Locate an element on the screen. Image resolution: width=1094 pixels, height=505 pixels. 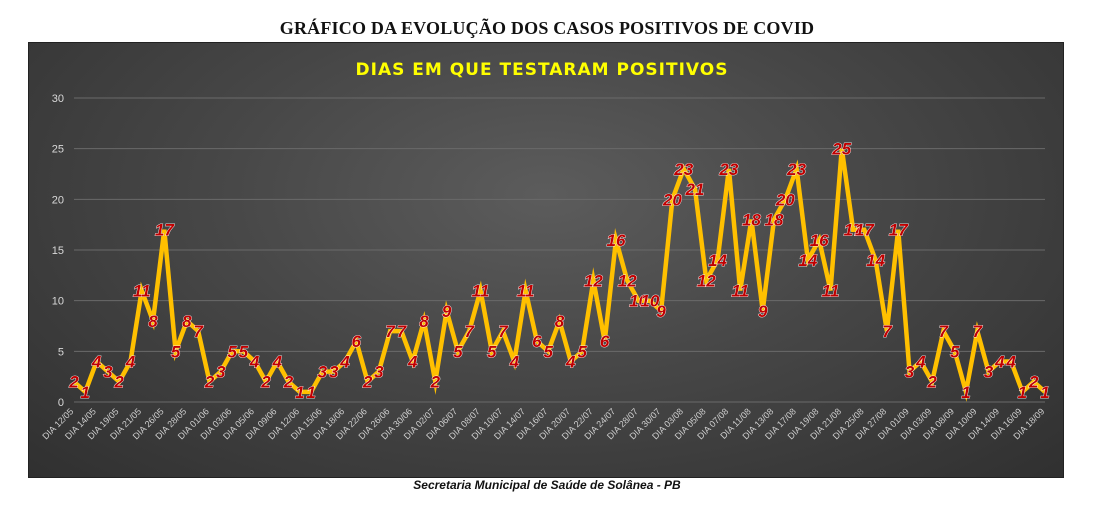
chart-title: DIAS EM QUE TESTARAM POSITIVOS is located at coordinates (542, 70).